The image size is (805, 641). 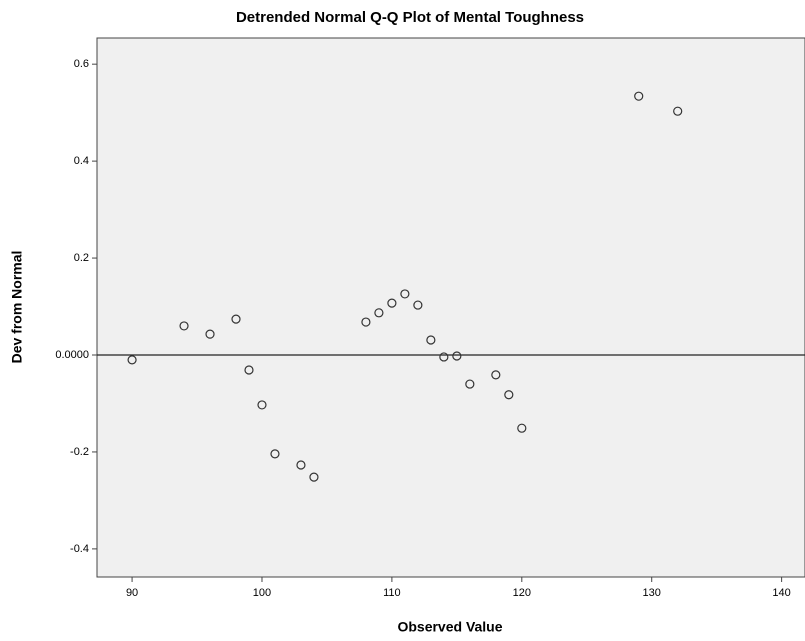 I want to click on y-tick-label: 0.2, so click(x=81, y=258).